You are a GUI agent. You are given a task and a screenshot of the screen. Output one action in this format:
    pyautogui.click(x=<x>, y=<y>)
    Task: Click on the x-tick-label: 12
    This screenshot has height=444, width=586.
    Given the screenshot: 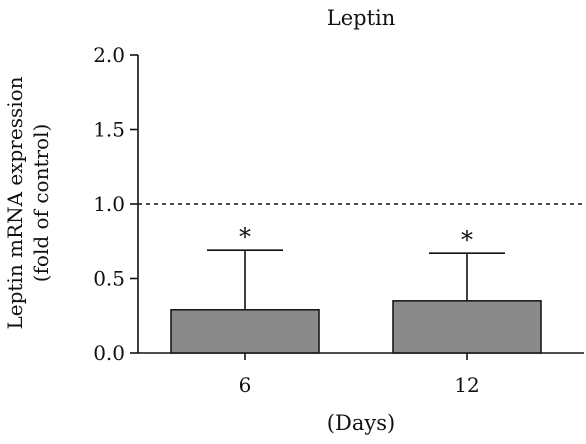 What is the action you would take?
    pyautogui.click(x=466, y=385)
    